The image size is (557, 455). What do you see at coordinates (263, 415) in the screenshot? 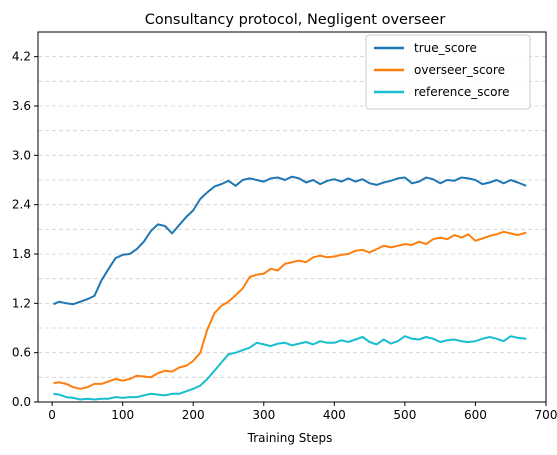
I see `x-tick-label: 300` at bounding box center [263, 415].